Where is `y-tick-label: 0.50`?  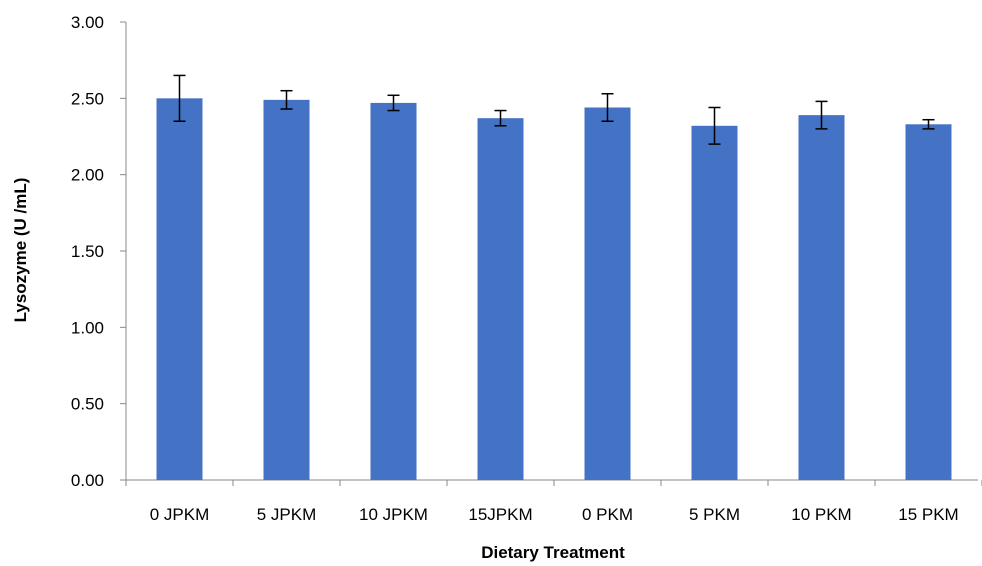 y-tick-label: 0.50 is located at coordinates (87, 404).